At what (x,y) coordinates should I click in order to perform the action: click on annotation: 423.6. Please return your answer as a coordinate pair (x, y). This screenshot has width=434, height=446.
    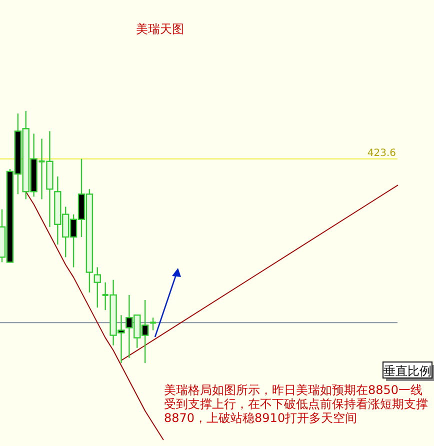
    Looking at the image, I should click on (381, 153).